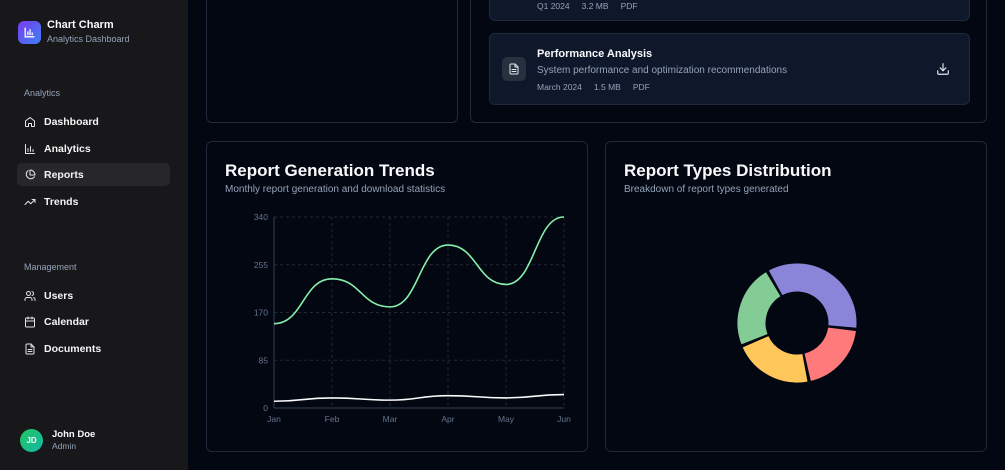 The width and height of the screenshot is (1005, 470). What do you see at coordinates (30, 202) in the screenshot?
I see `trending-up-icon` at bounding box center [30, 202].